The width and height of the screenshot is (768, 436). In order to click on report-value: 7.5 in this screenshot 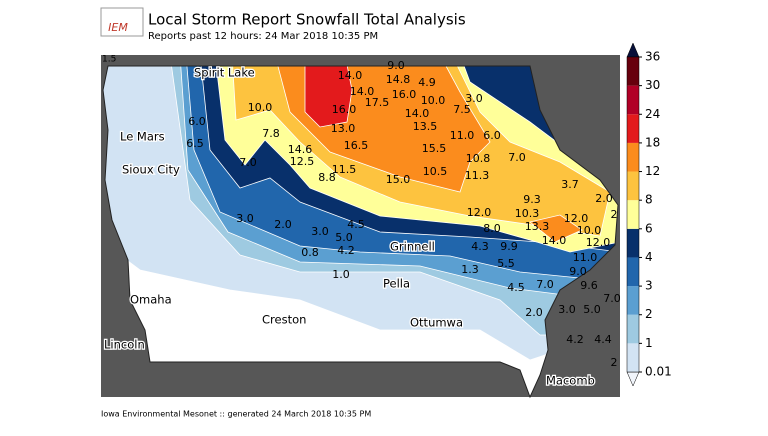, I will do `click(462, 109)`.